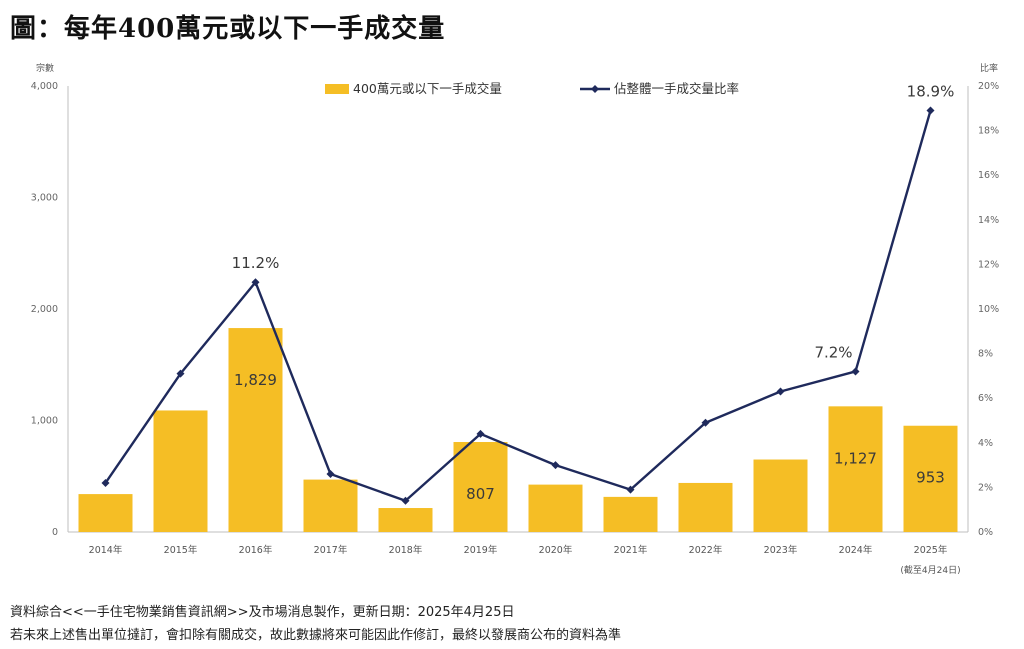 The width and height of the screenshot is (1024, 649). Describe the element at coordinates (781, 550) in the screenshot. I see `x-tick-label: 2023年` at that location.